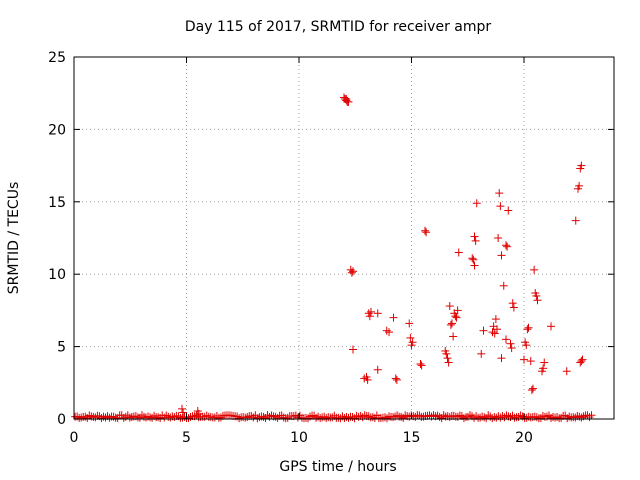 The image size is (640, 480). Describe the element at coordinates (412, 438) in the screenshot. I see `x-tick-label: 15` at that location.